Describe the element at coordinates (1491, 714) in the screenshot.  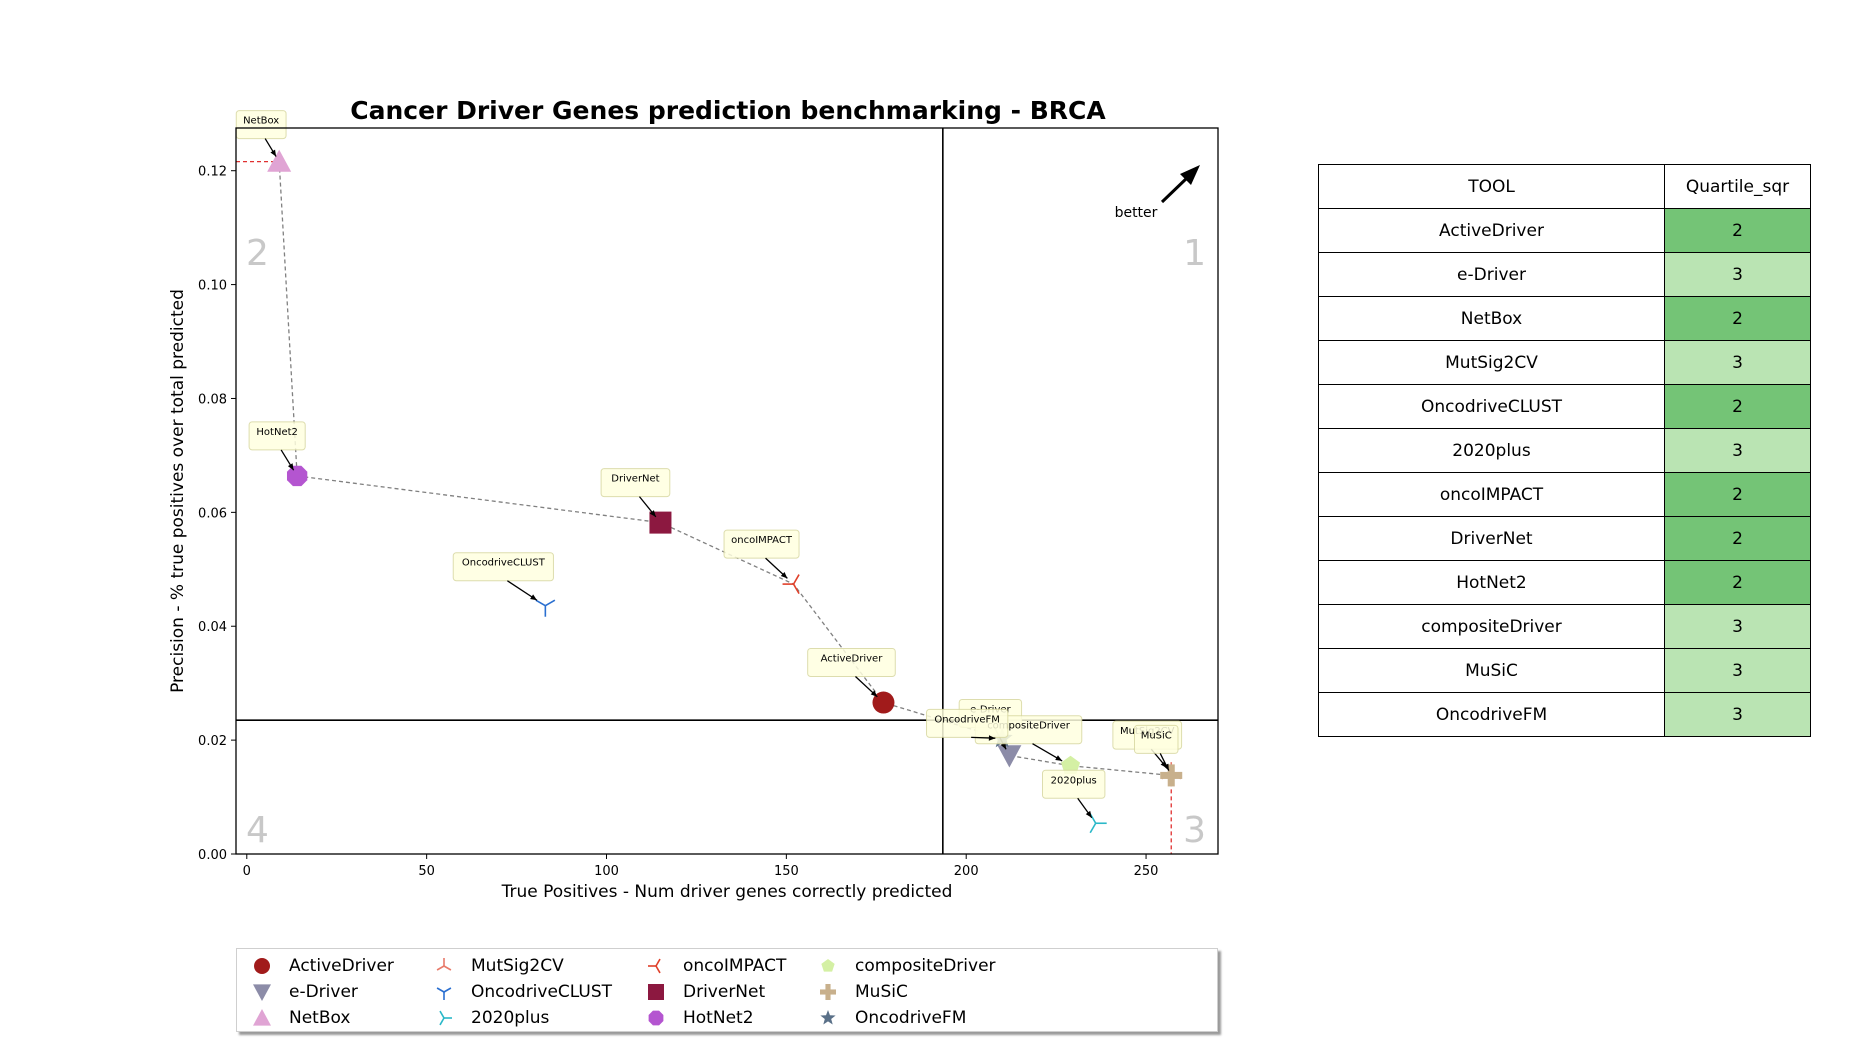
I see `tool-name-cell: OncodriveFM` at that location.